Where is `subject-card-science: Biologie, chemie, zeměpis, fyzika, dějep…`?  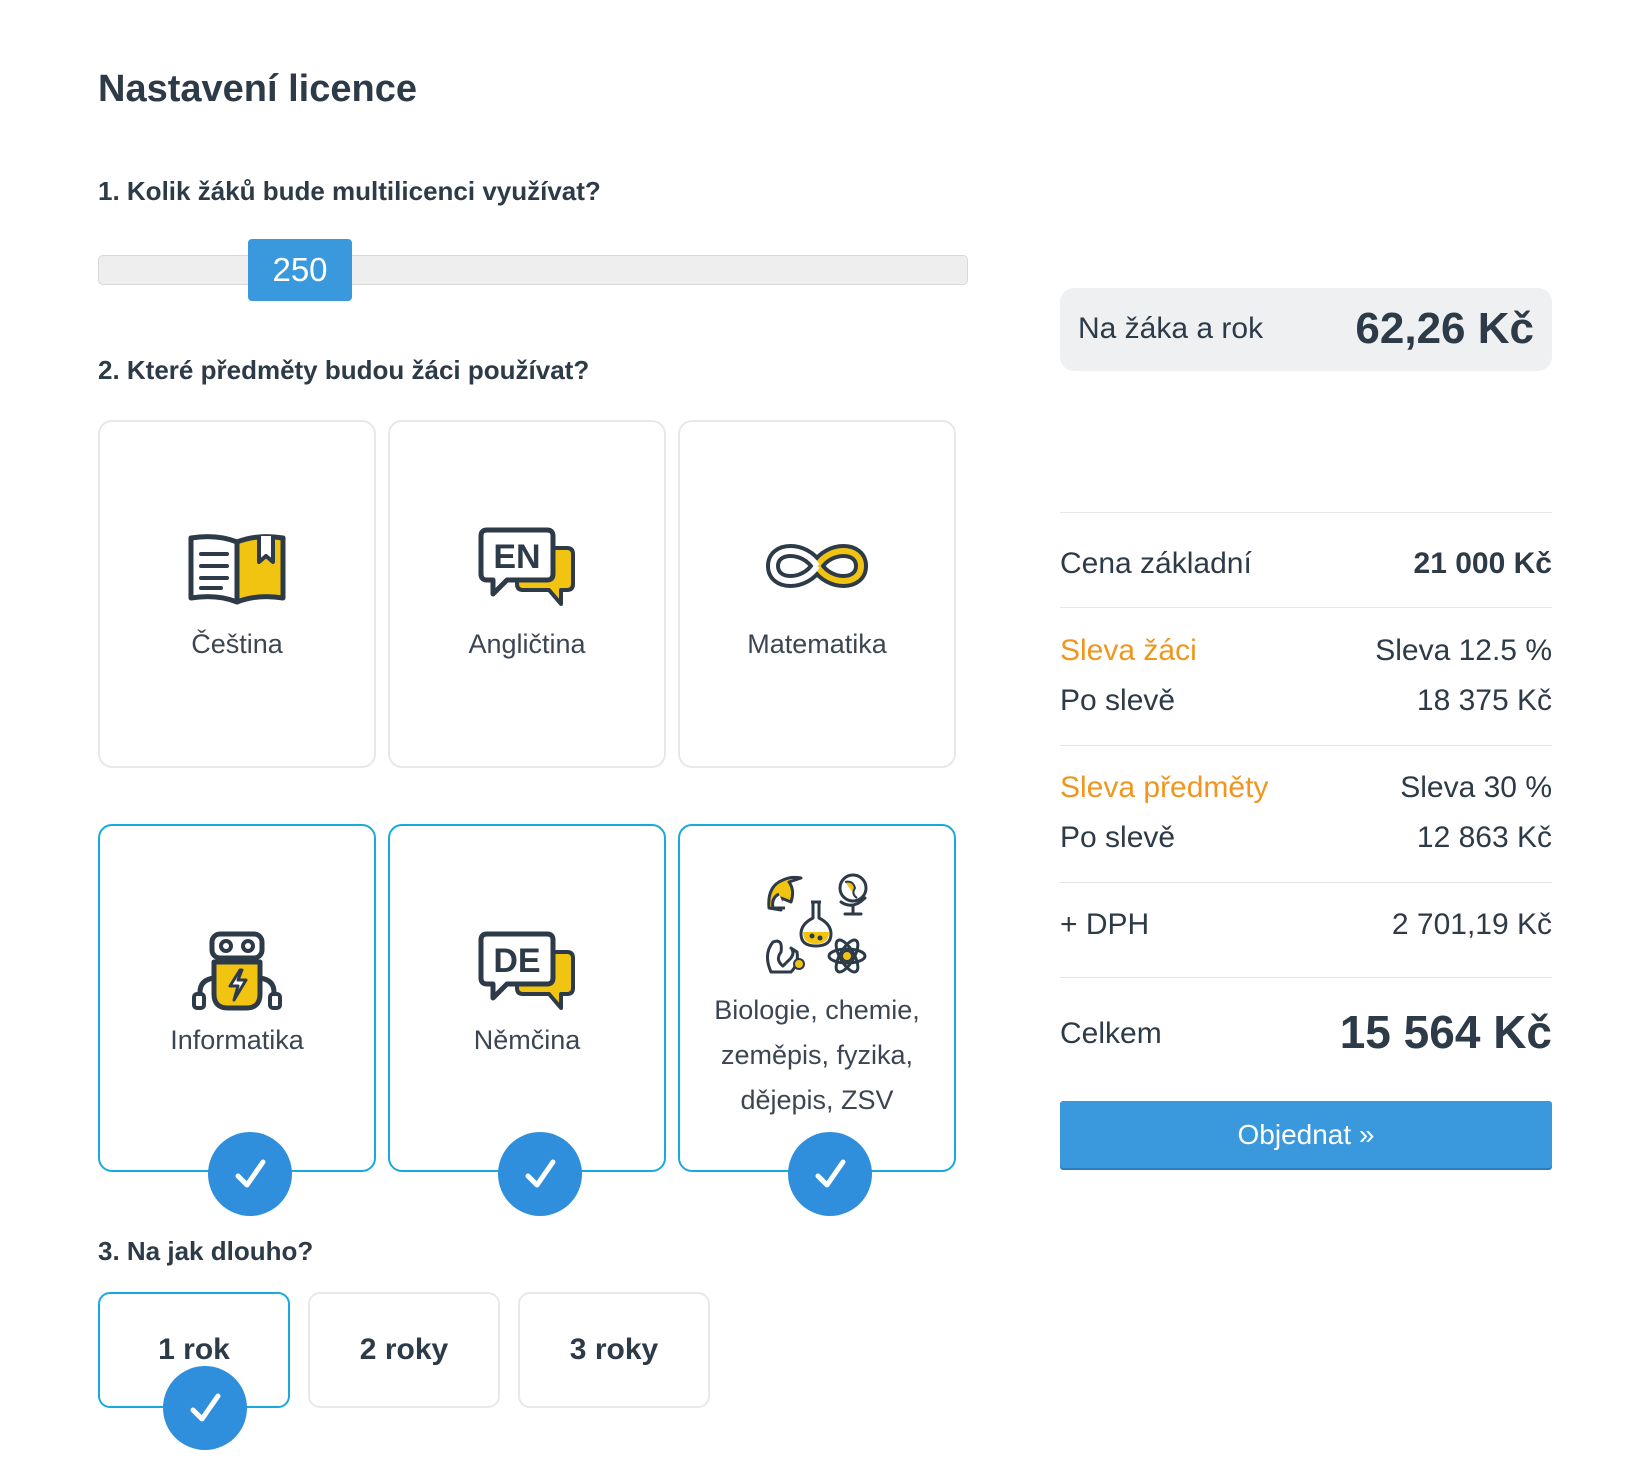
subject-card-science: Biologie, chemie, zeměpis, fyzika, dějep… is located at coordinates (817, 998).